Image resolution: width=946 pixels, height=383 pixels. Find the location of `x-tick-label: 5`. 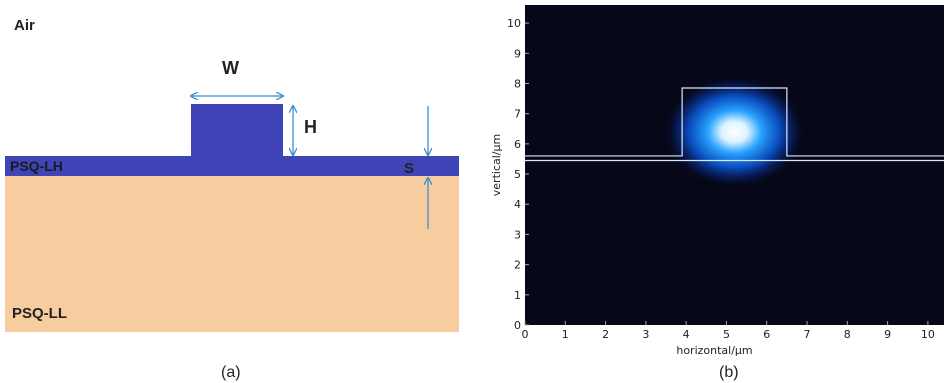

x-tick-label: 5 is located at coordinates (726, 334).